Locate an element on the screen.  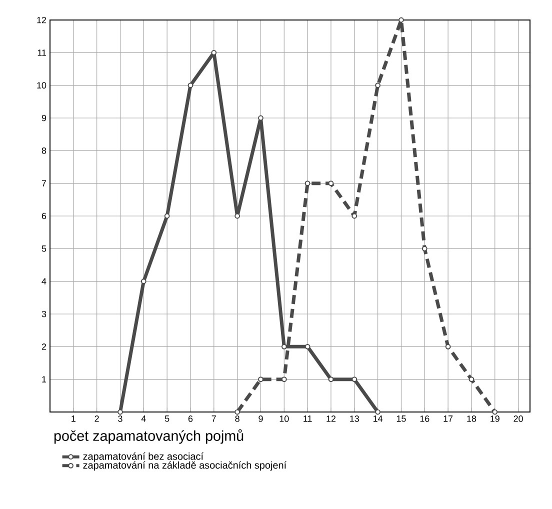
y-tick-label: 11 is located at coordinates (42, 53).